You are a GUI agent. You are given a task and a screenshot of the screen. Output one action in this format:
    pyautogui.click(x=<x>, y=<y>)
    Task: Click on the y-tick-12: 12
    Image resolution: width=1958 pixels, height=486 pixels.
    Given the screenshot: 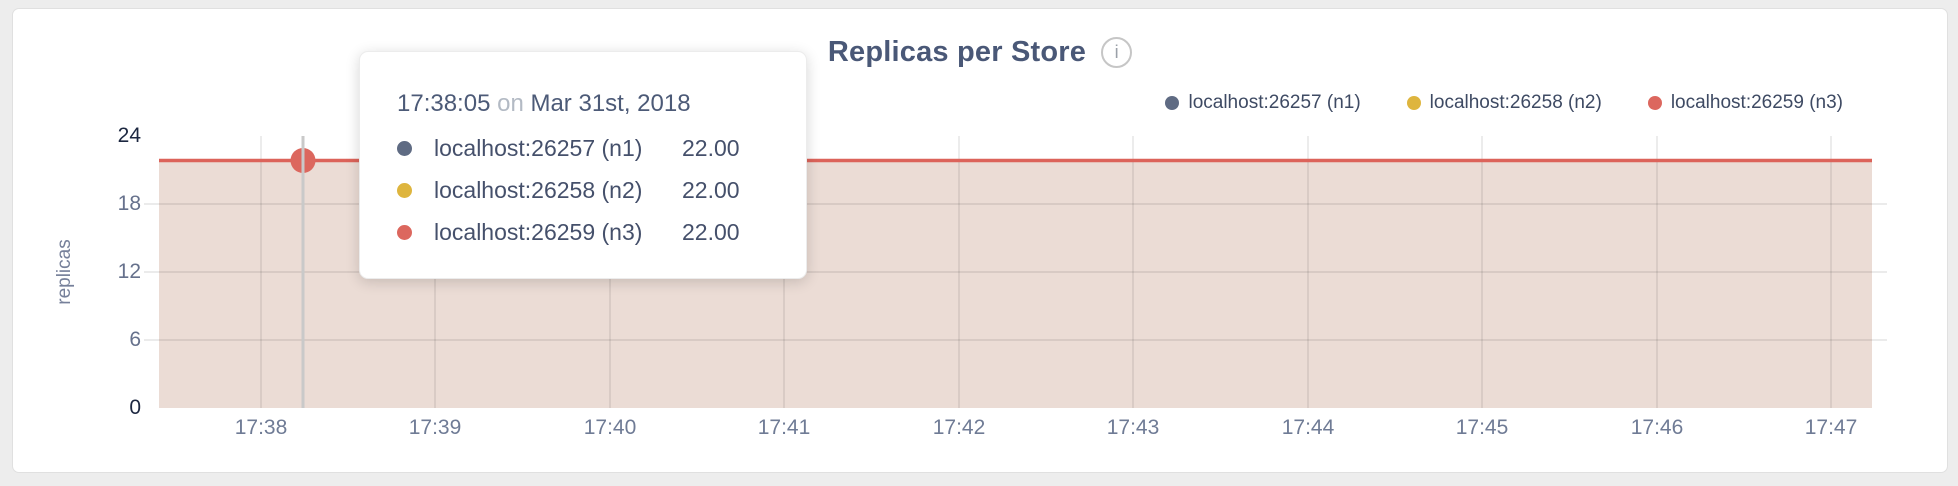 What is the action you would take?
    pyautogui.click(x=129, y=271)
    